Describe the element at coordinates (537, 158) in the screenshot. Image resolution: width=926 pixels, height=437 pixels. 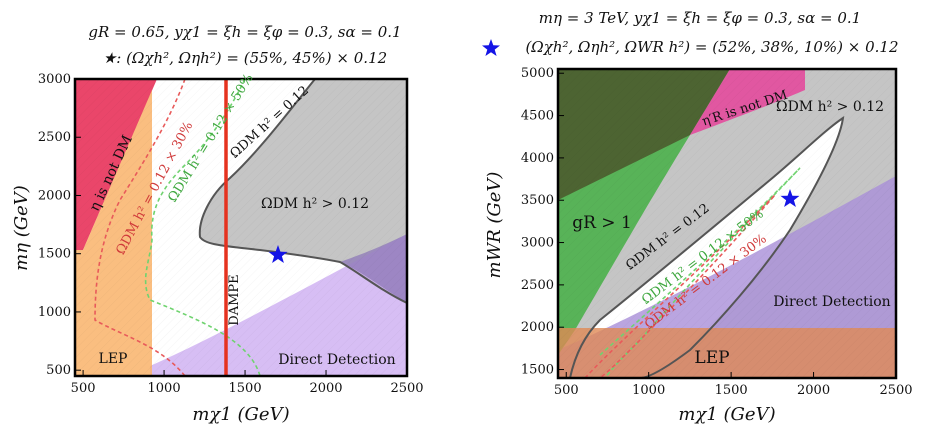
I see `y-tick-label: 4000` at that location.